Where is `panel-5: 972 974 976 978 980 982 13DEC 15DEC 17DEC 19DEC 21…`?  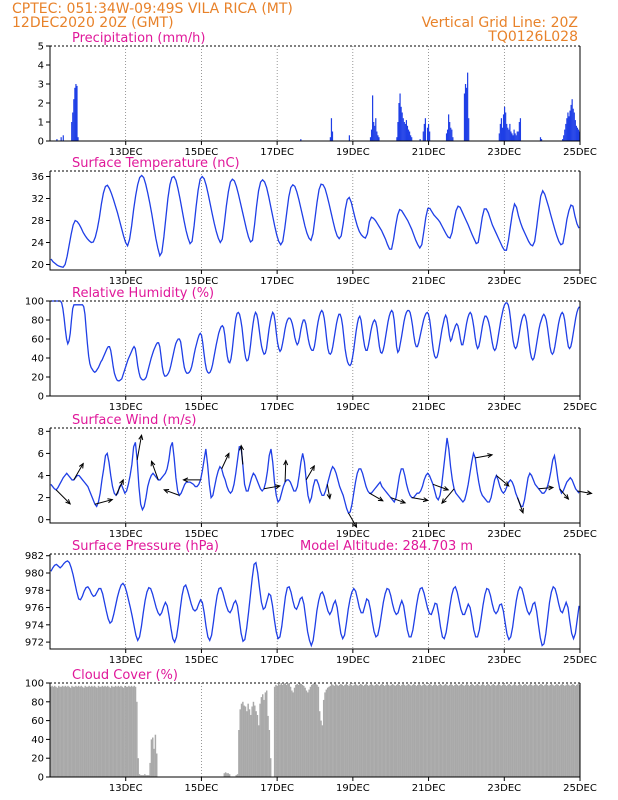
panel-5: 972 974 976 978 980 982 13DEC 15DEC 17DEC 19DEC 21… is located at coordinates (311, 602).